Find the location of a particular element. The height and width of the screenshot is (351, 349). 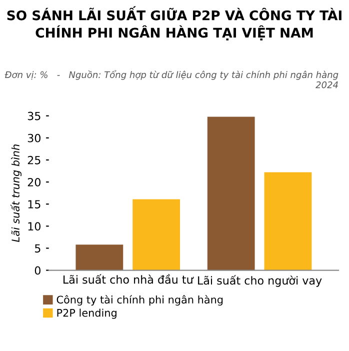

y-tick-label: 10 is located at coordinates (34, 226).